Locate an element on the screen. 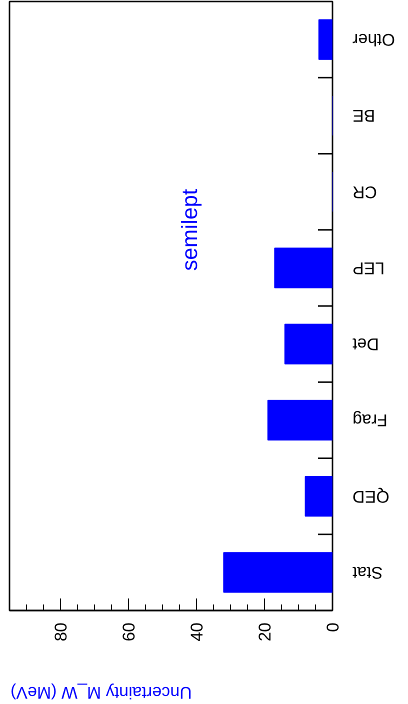  x-tick-label: 60 is located at coordinates (129, 632).